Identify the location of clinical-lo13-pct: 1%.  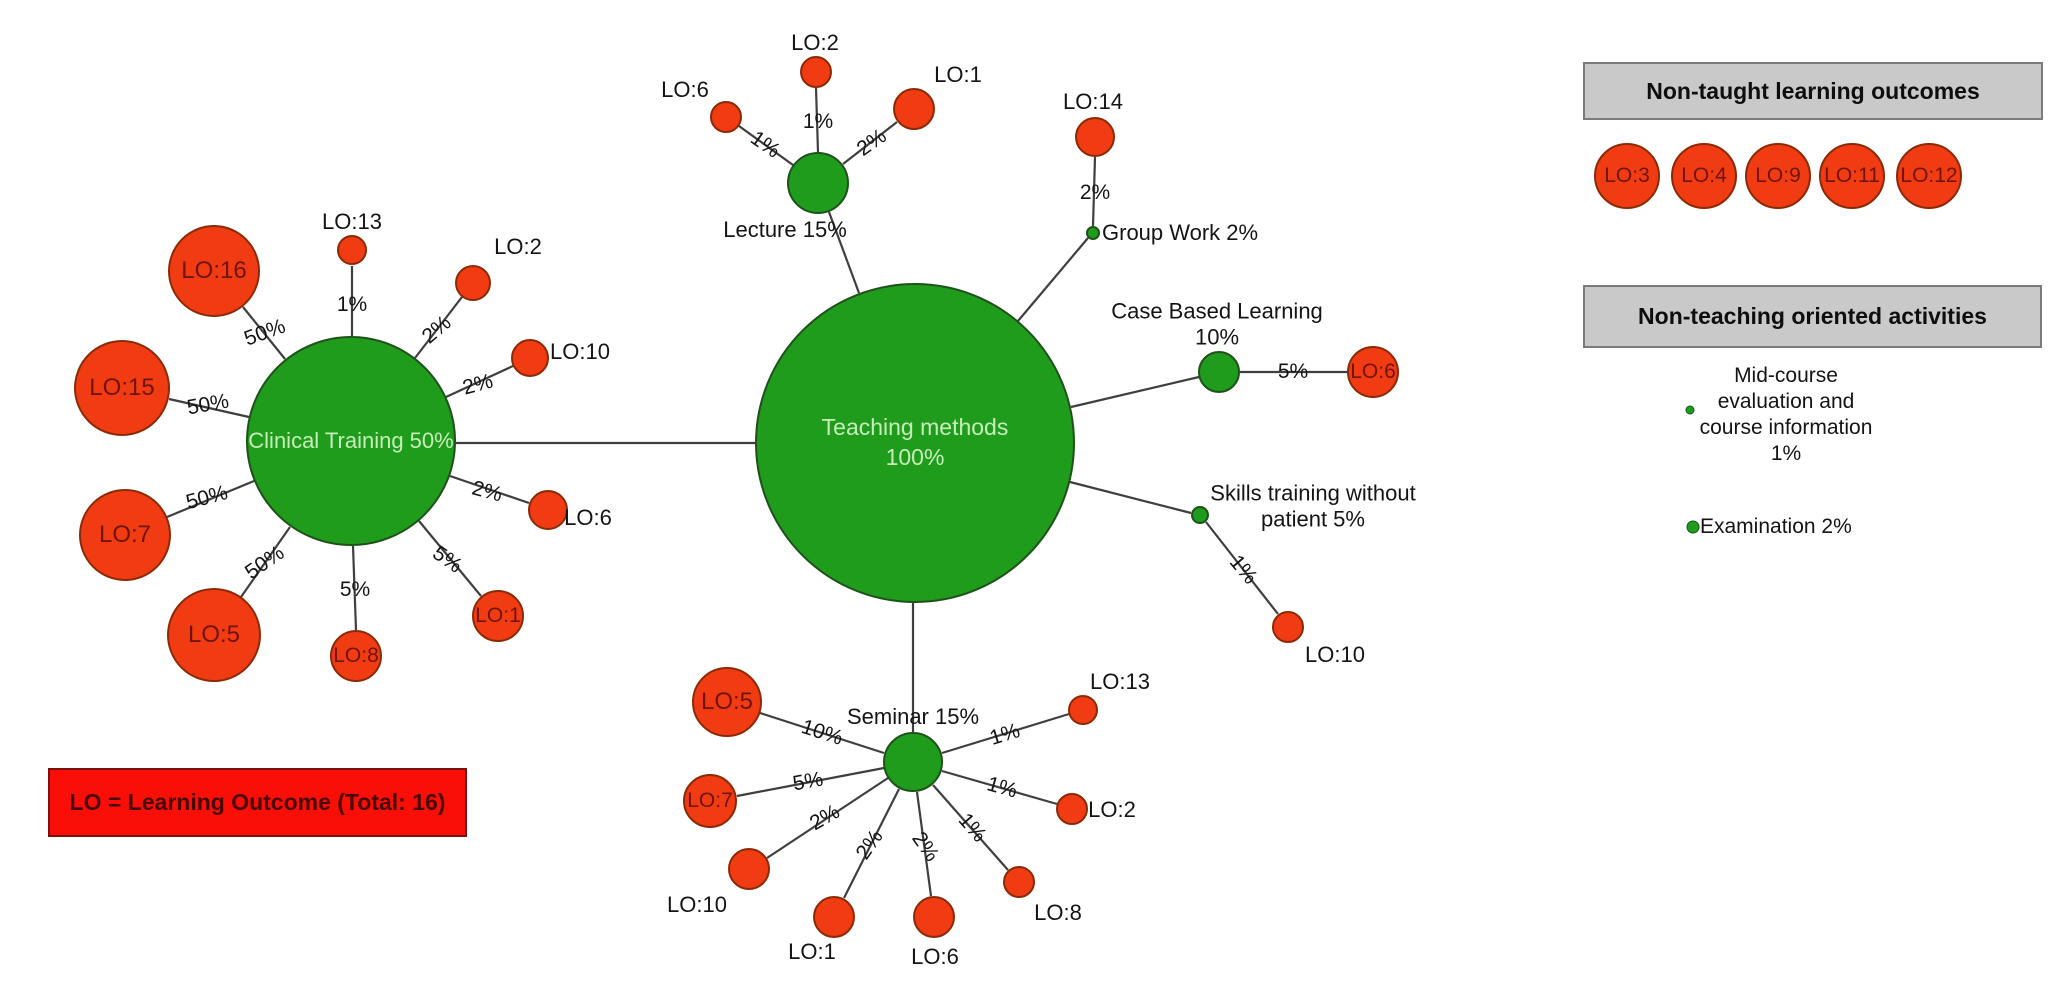
(352, 304).